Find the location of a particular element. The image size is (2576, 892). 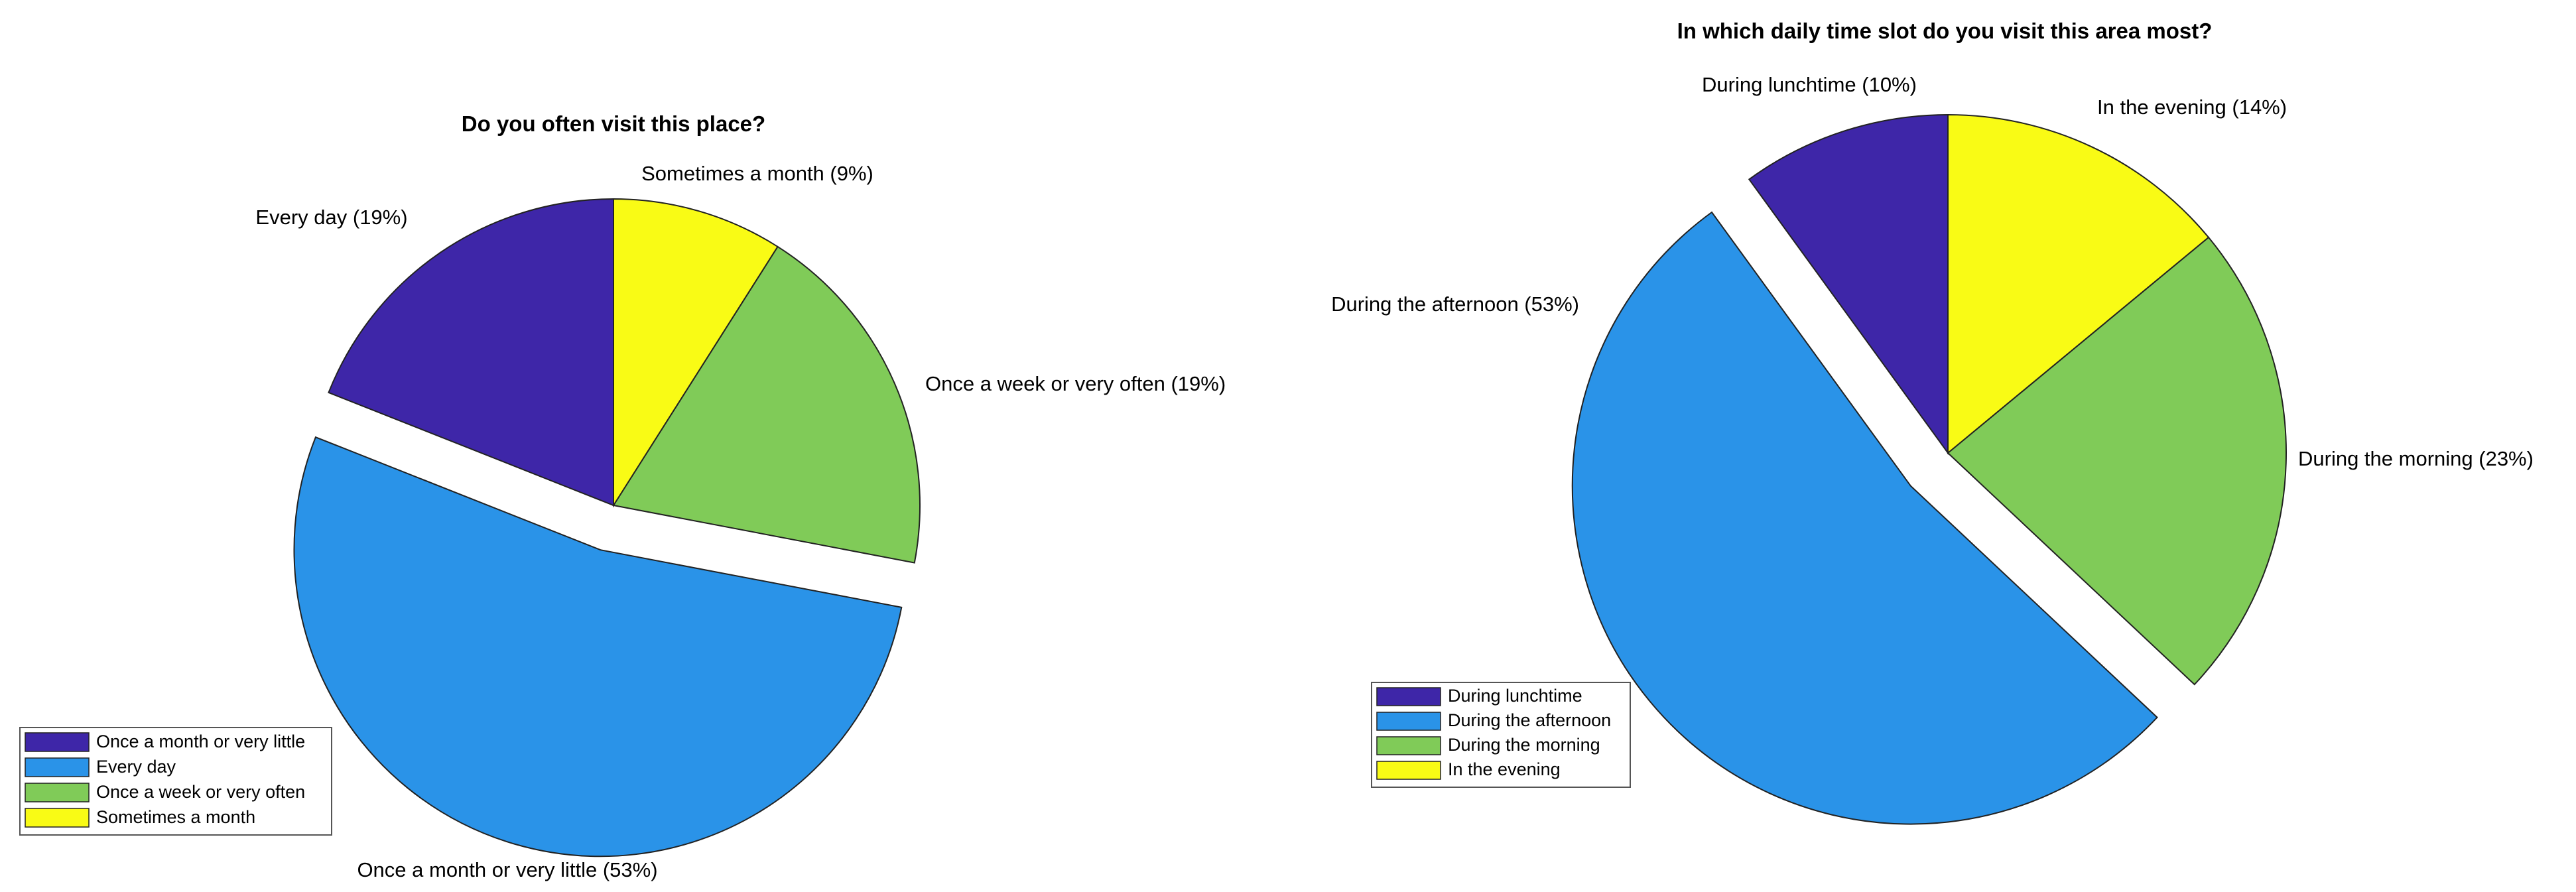

slice-label: Every day (19%) is located at coordinates (331, 217).